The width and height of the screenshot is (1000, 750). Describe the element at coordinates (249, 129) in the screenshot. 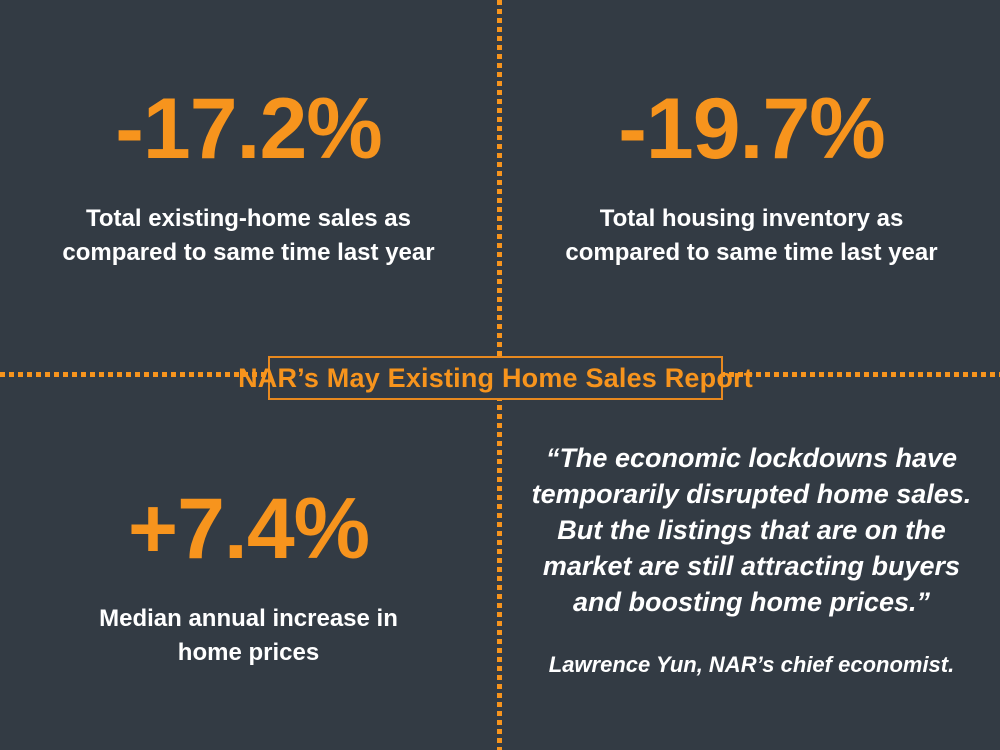

I see `stat-value-existing-home-sales: -17.2%` at that location.